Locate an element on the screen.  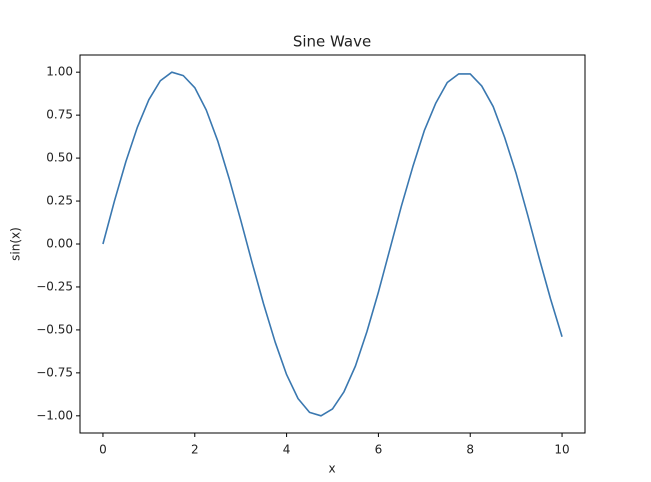
y-tick-label: 0.75 is located at coordinates (59, 115).